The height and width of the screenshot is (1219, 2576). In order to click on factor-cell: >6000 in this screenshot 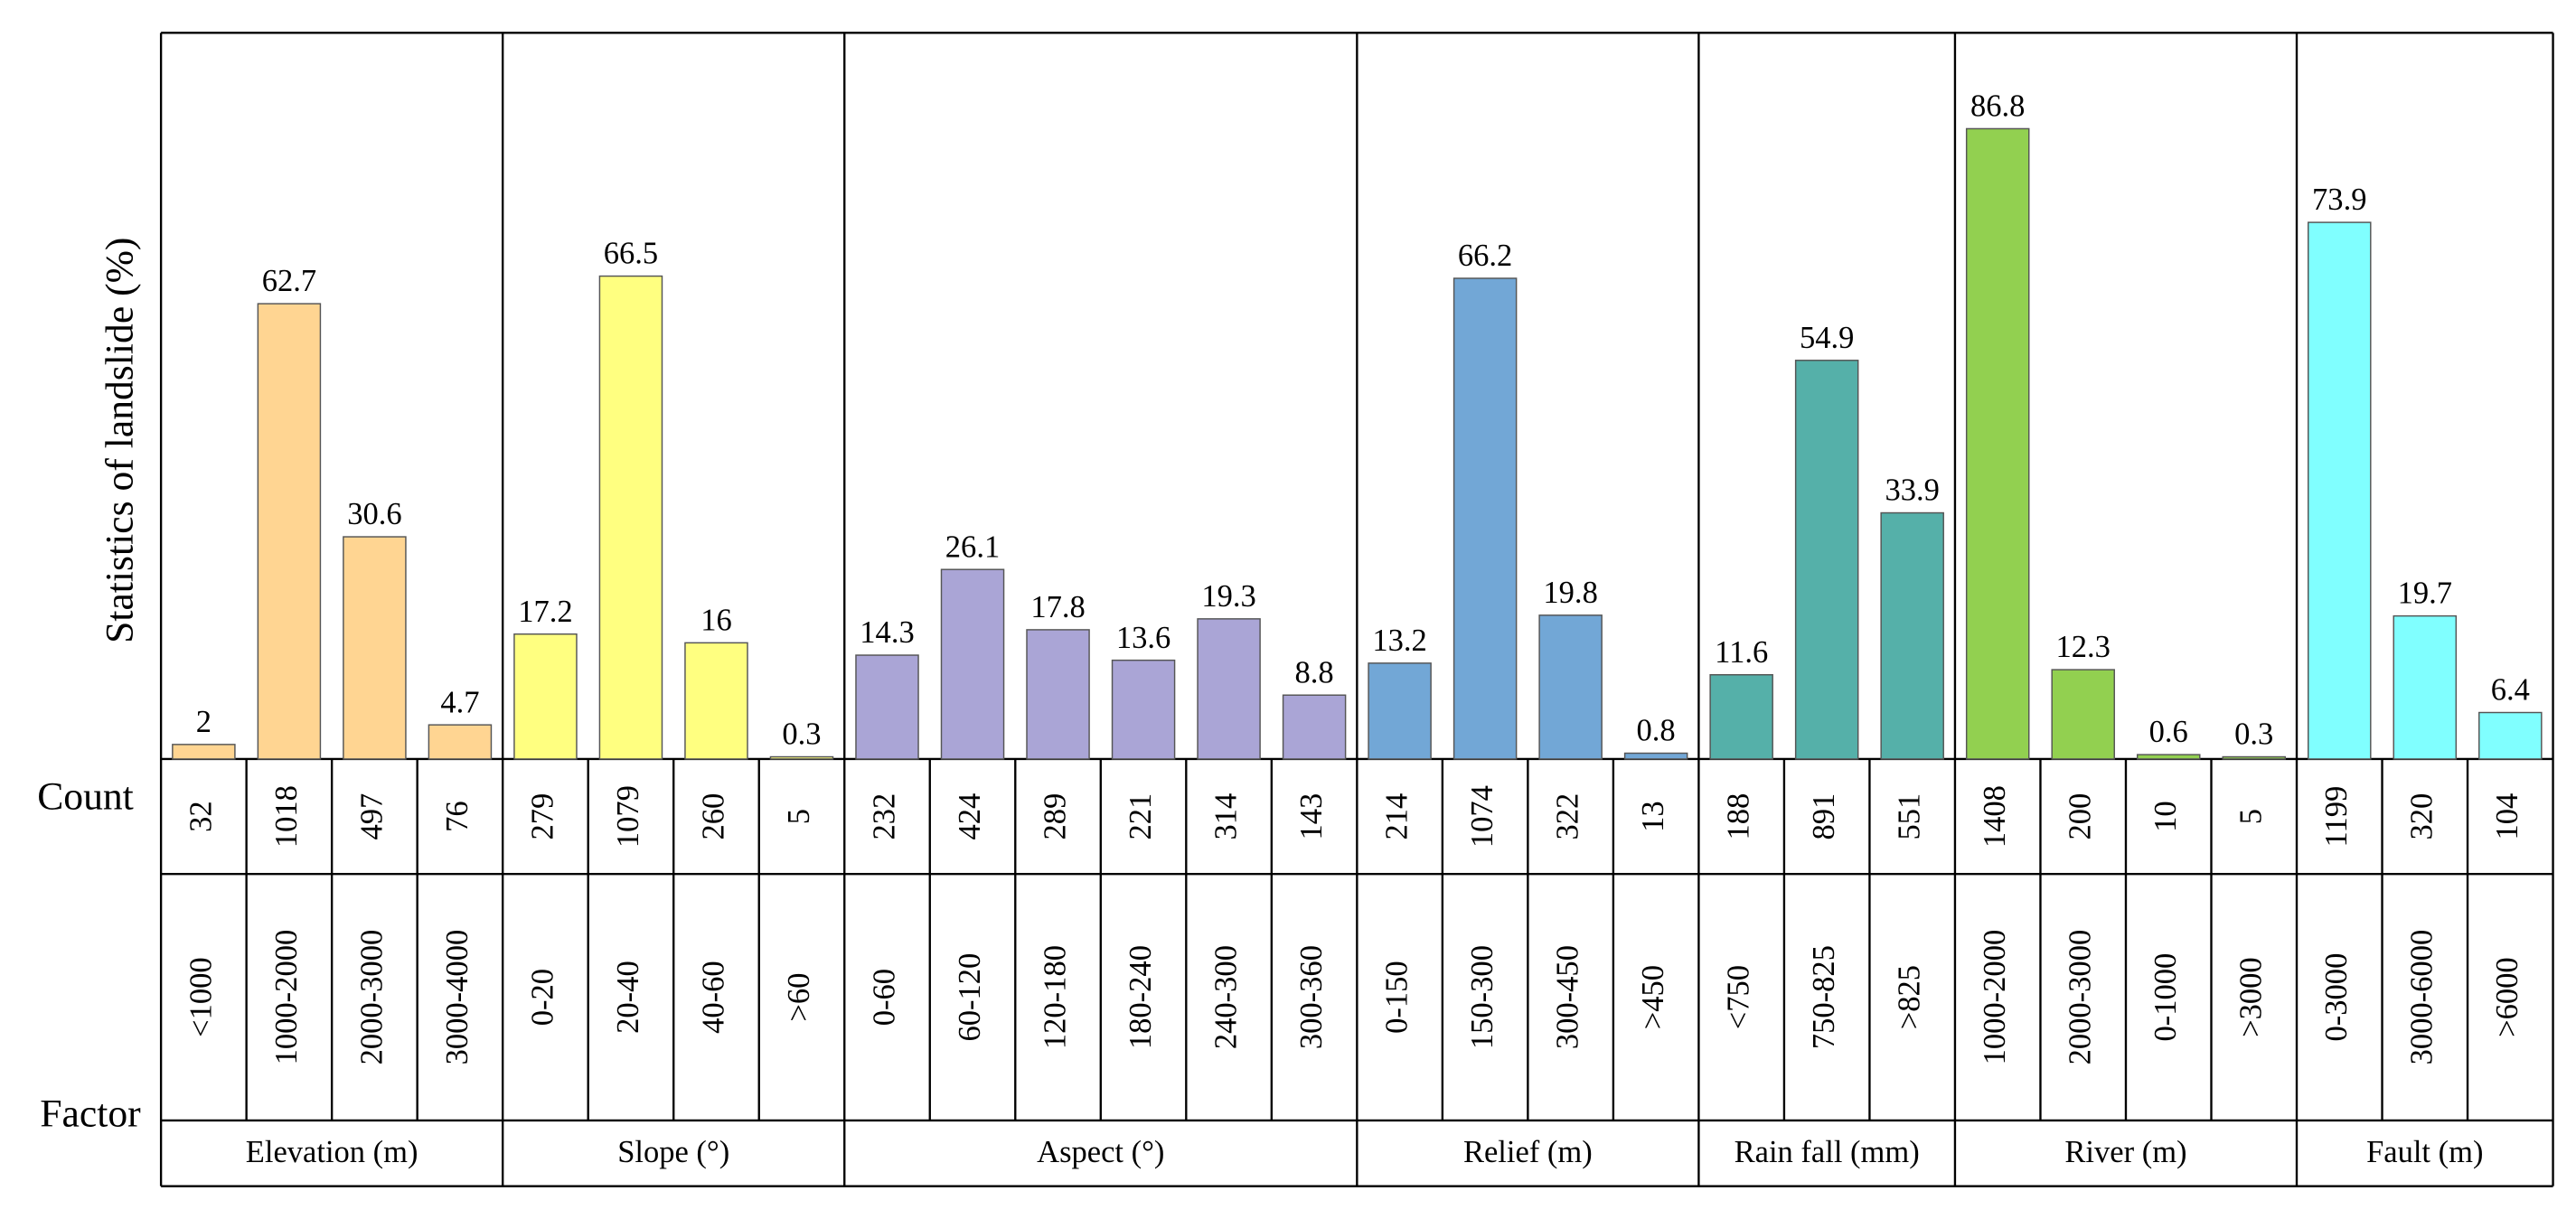, I will do `click(2507, 997)`.